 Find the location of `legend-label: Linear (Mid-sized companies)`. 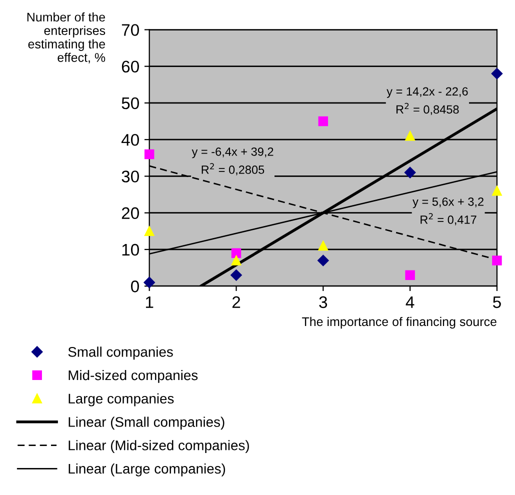

legend-label: Linear (Mid-sized companies) is located at coordinates (158, 447).